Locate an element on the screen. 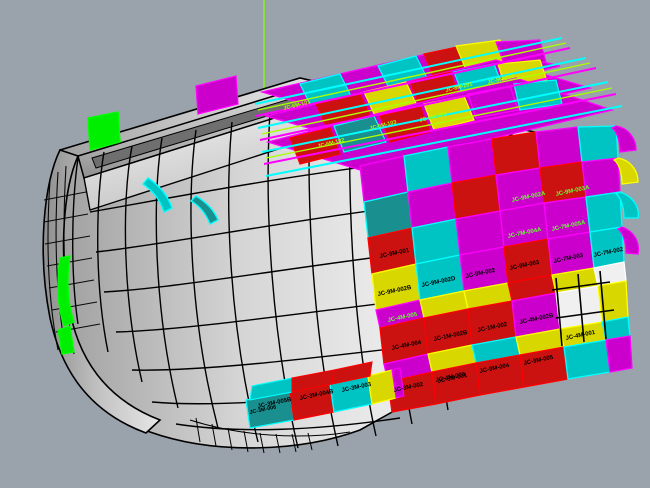 This screenshot has height=488, width=650. deck-plate-magenta is located at coordinates (217, 95).